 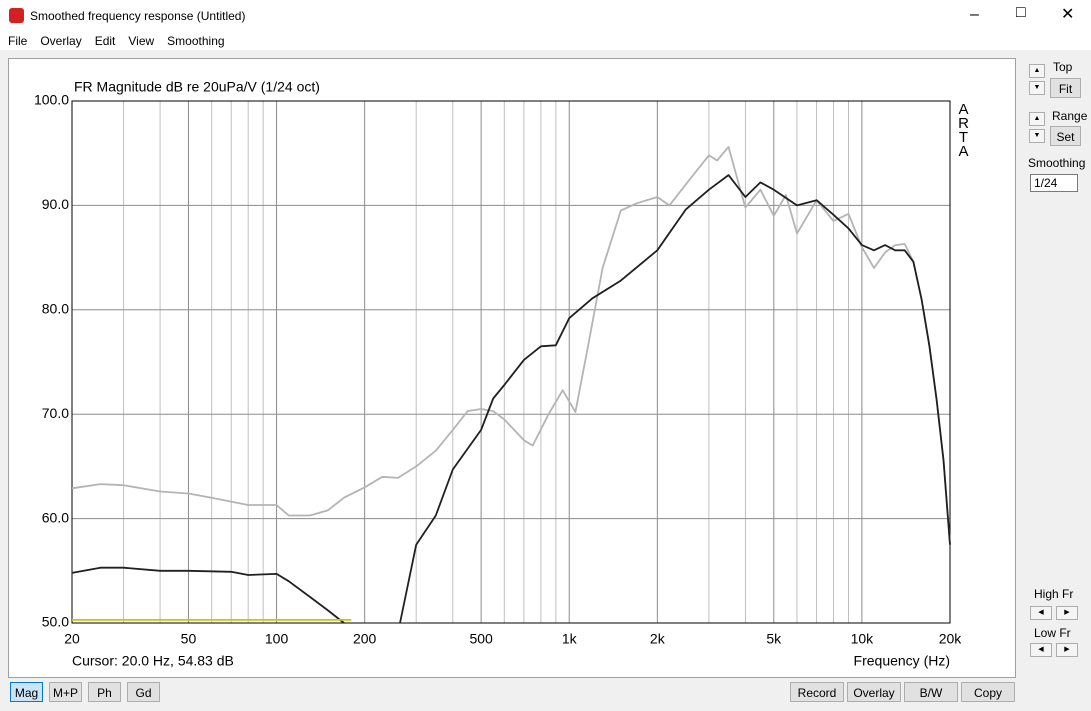 What do you see at coordinates (143, 692) in the screenshot?
I see `mode-button: Gd` at bounding box center [143, 692].